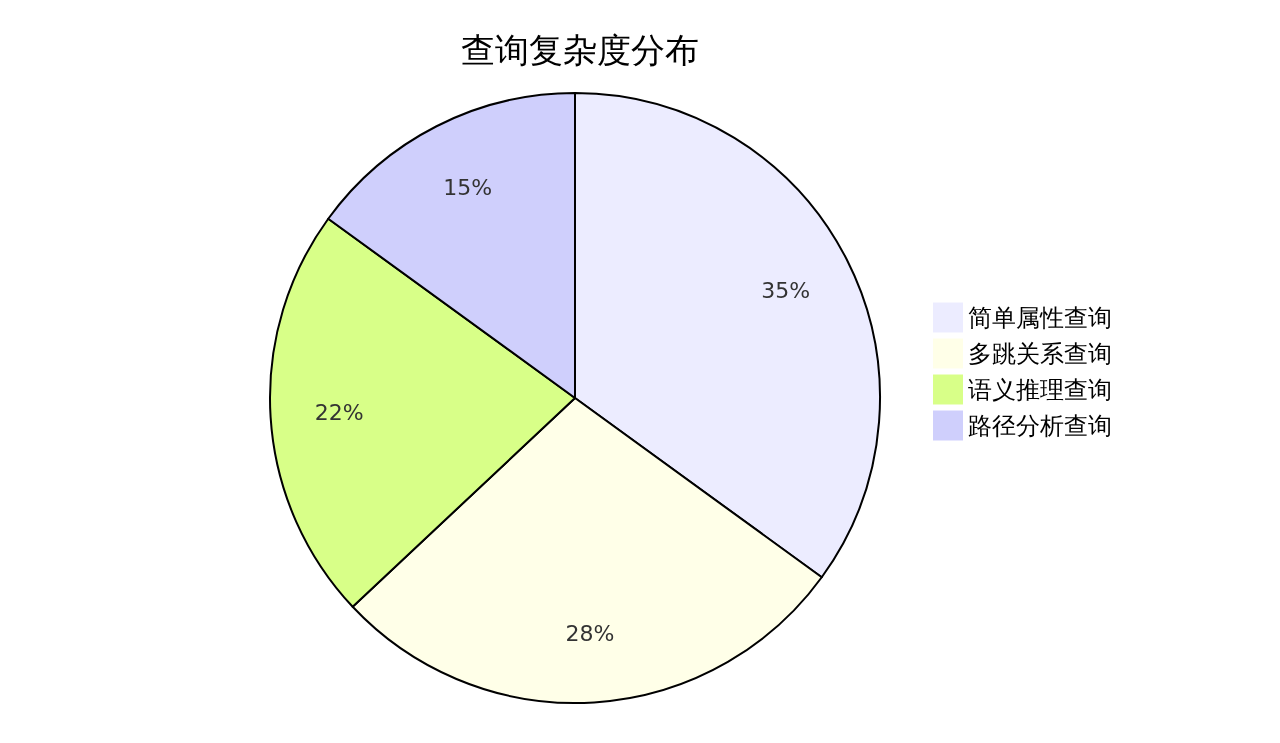 This screenshot has width=1280, height=743. What do you see at coordinates (580, 50) in the screenshot?
I see `chart-title: 查询复杂度分布` at bounding box center [580, 50].